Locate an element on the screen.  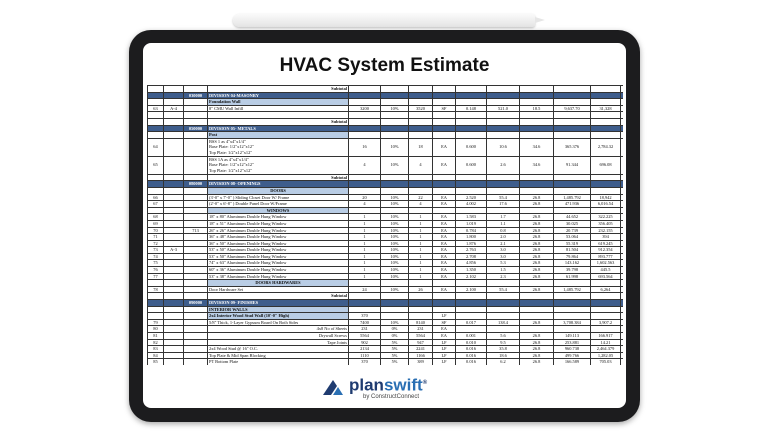
table-cell: 2.0 is located at coordinates (503, 237).